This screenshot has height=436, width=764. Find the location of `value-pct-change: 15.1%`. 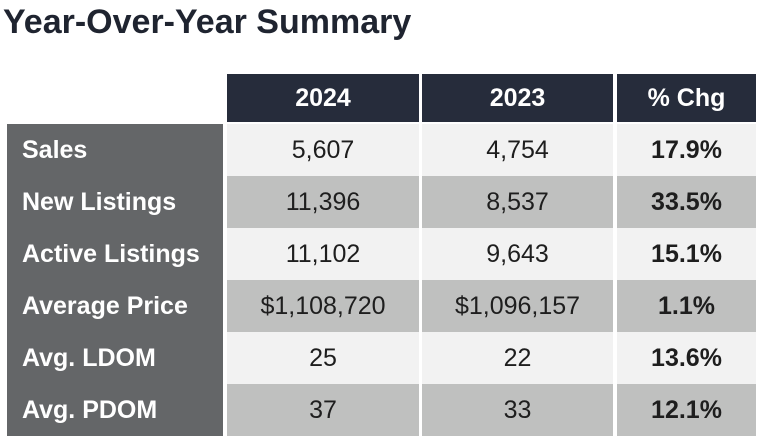

value-pct-change: 15.1% is located at coordinates (686, 254).